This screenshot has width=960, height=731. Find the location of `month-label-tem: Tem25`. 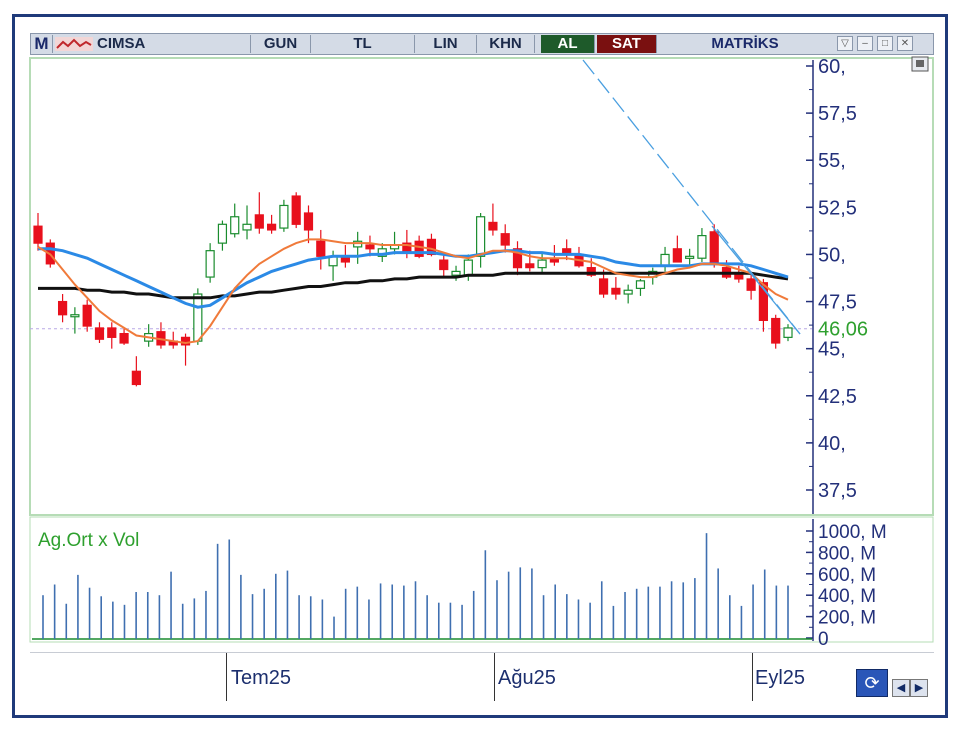

month-label-tem: Tem25 is located at coordinates (261, 678).